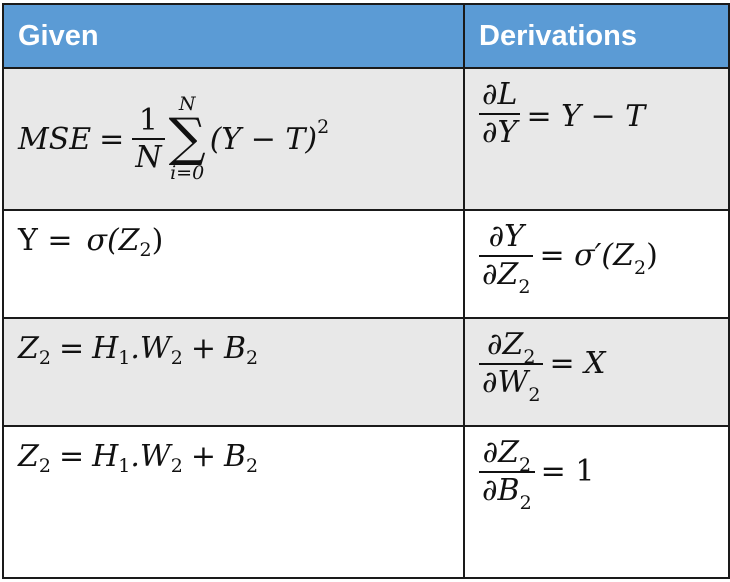  I want to click on given-cell: Y = σ(Z 2), so click(233, 264).